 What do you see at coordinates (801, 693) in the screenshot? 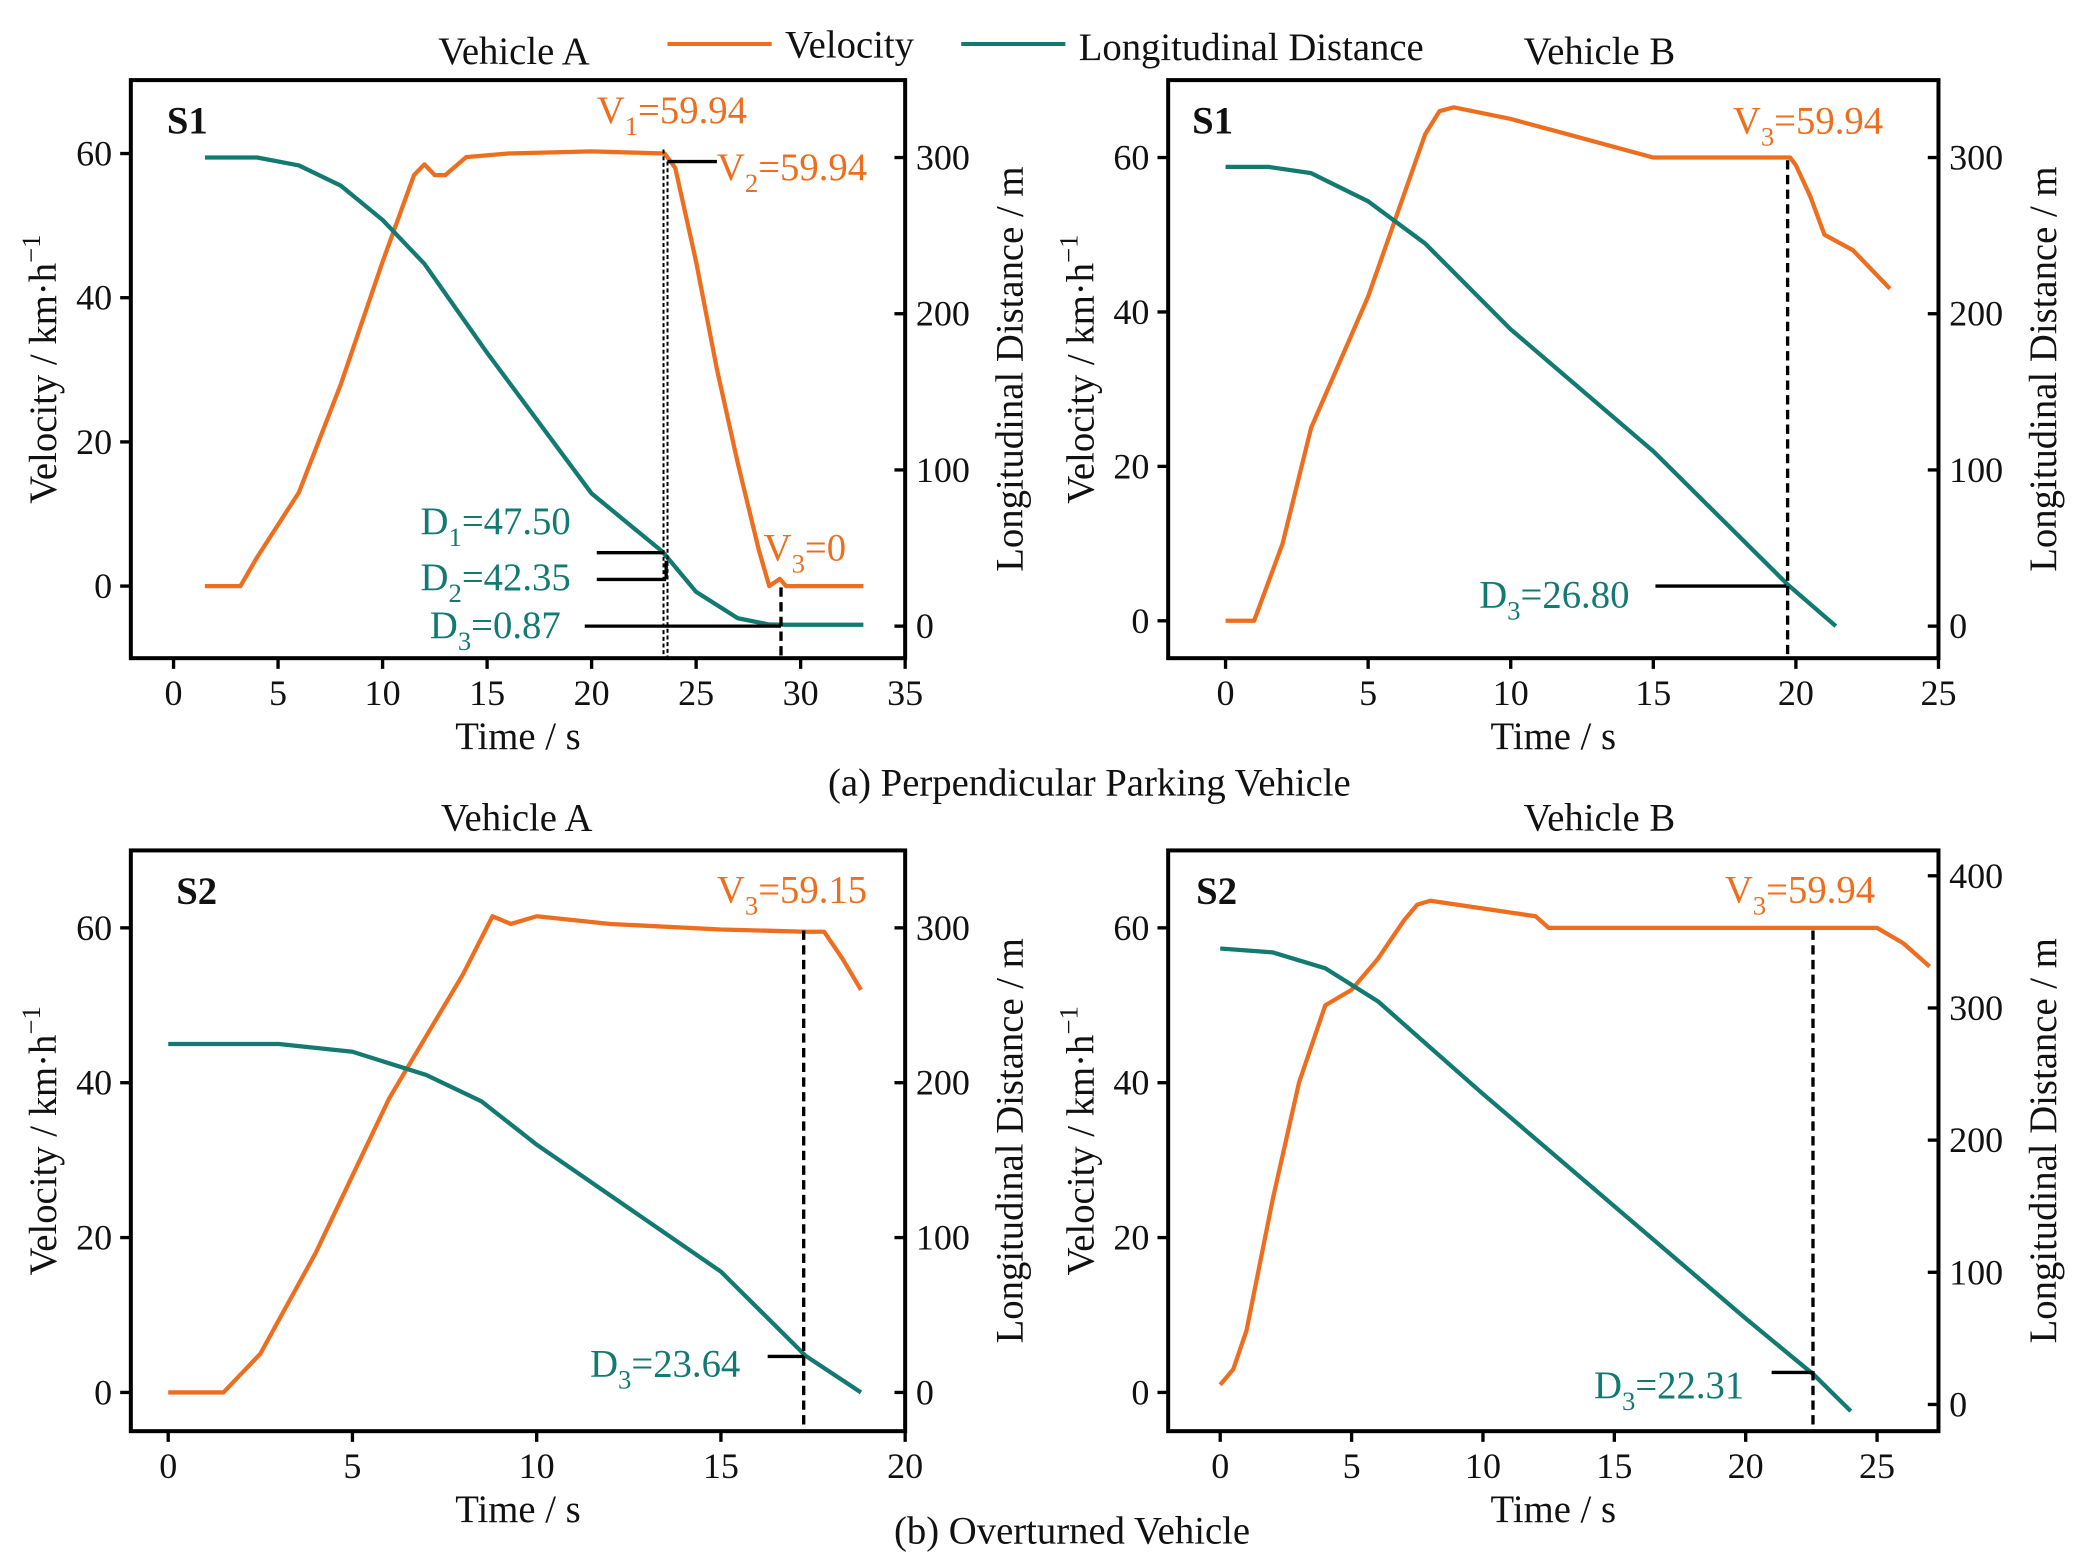
I see `x-tick-label: 30` at bounding box center [801, 693].